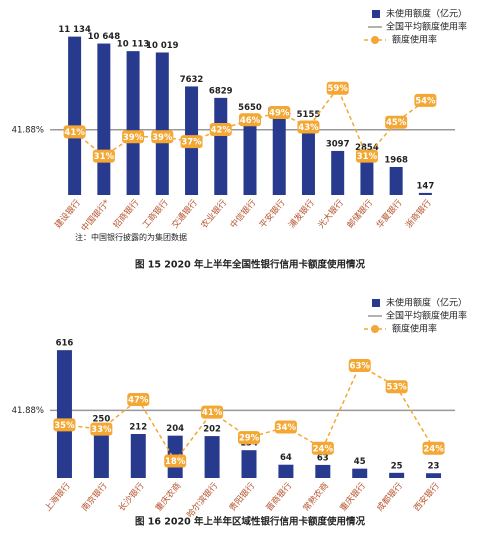  Describe the element at coordinates (168, 496) in the screenshot. I see `category-label: 重庆农商` at that location.